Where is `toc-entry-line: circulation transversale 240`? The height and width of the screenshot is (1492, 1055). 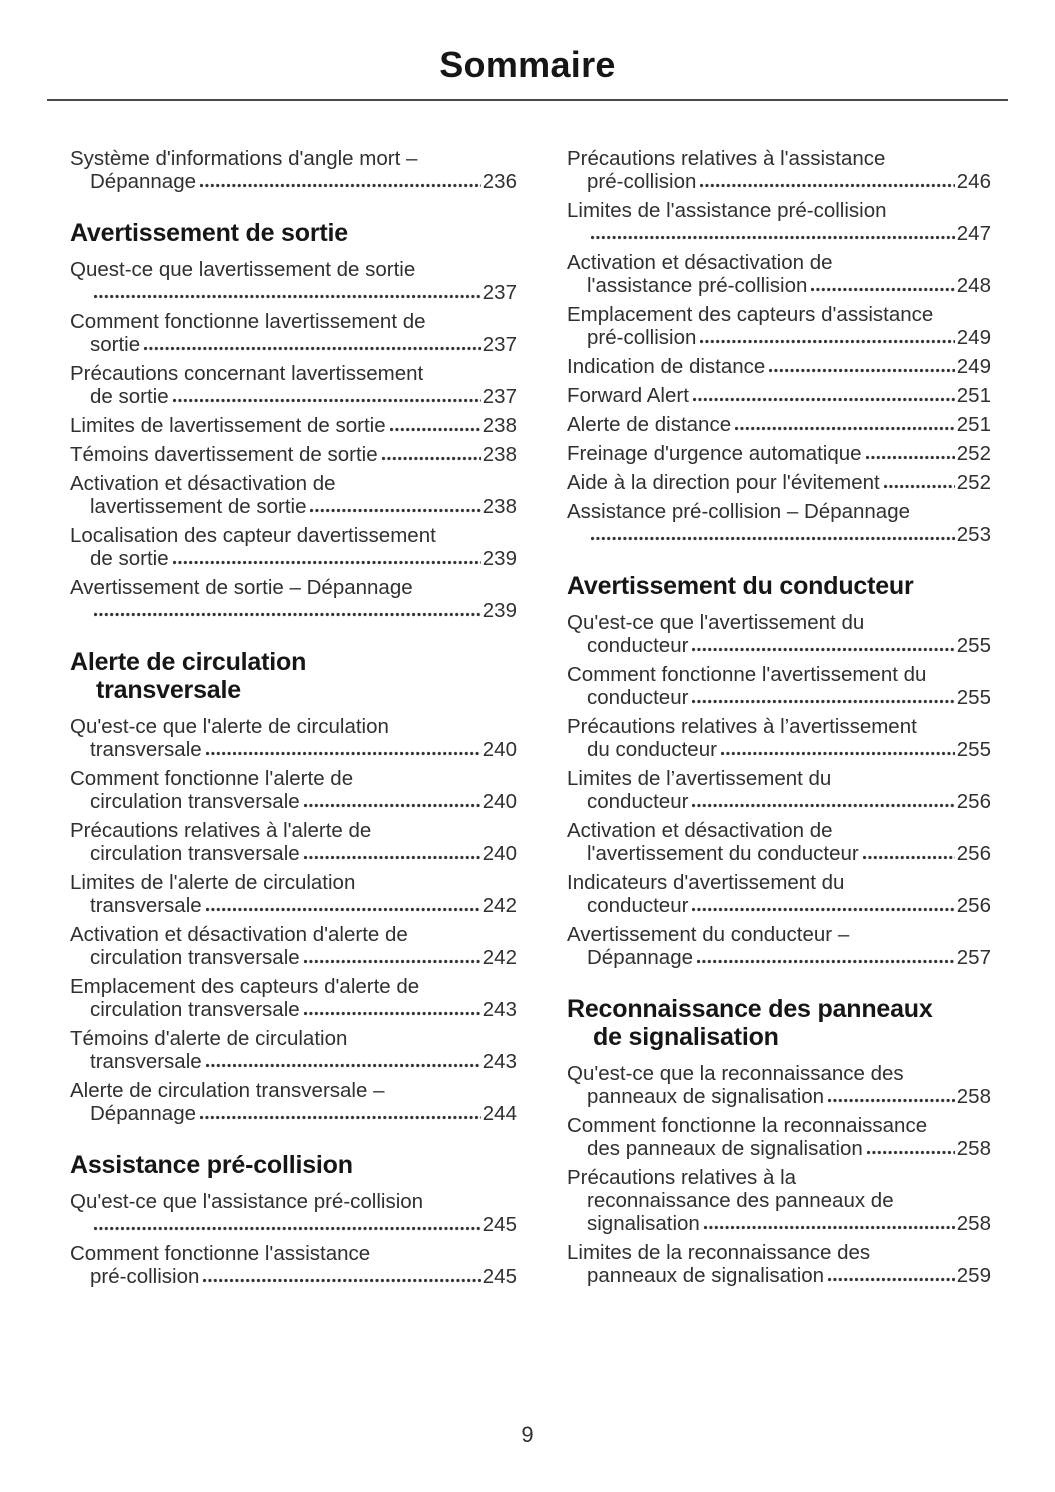
toc-entry-line: circulation transversale 240 is located at coordinates (293, 853).